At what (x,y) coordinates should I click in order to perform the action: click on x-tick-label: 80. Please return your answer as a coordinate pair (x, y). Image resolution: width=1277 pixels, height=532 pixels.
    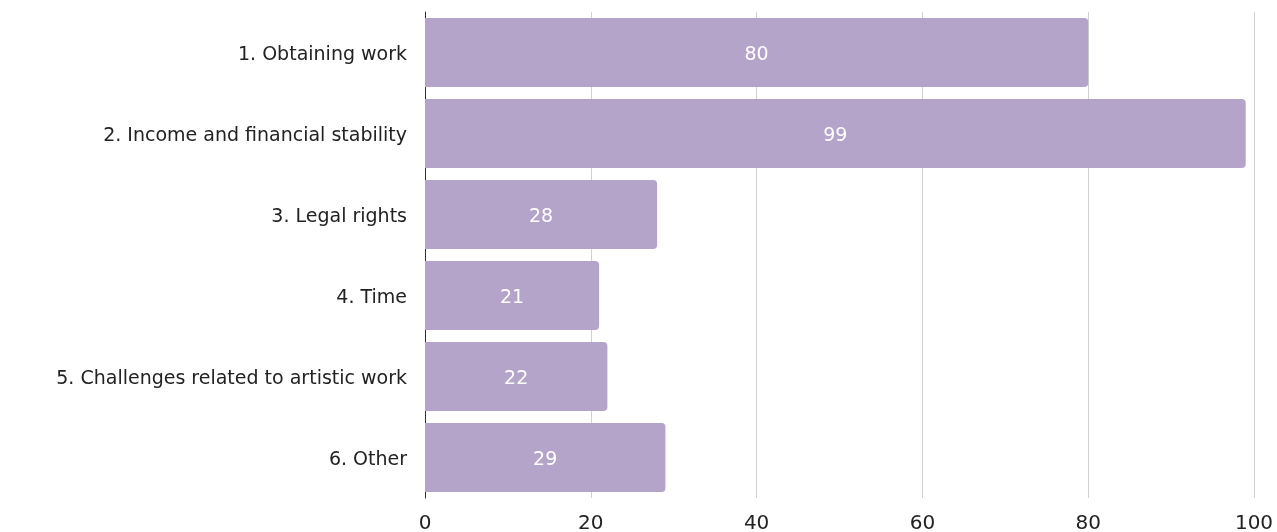
    Looking at the image, I should click on (1088, 521).